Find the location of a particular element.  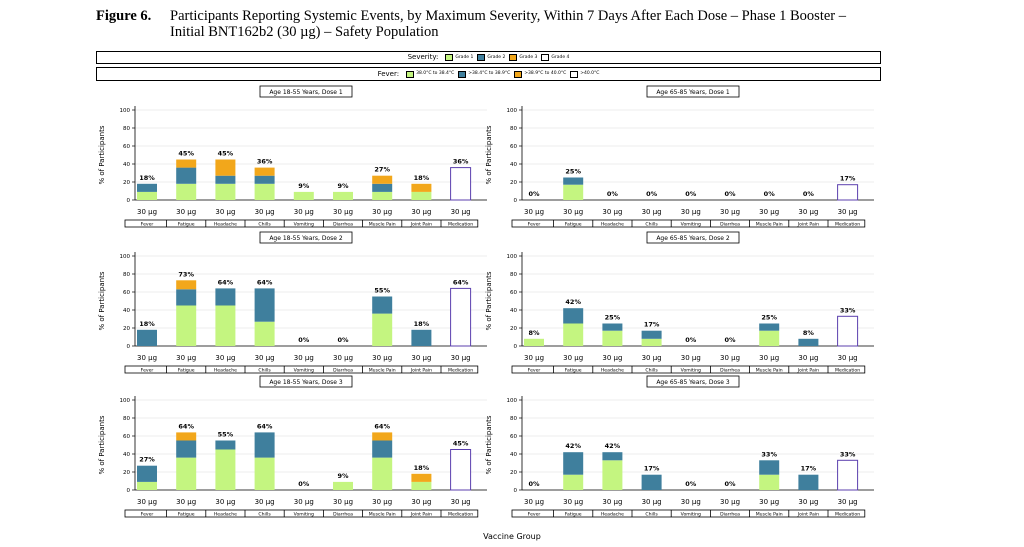

severity-legend-title: Severity: is located at coordinates (423, 57).